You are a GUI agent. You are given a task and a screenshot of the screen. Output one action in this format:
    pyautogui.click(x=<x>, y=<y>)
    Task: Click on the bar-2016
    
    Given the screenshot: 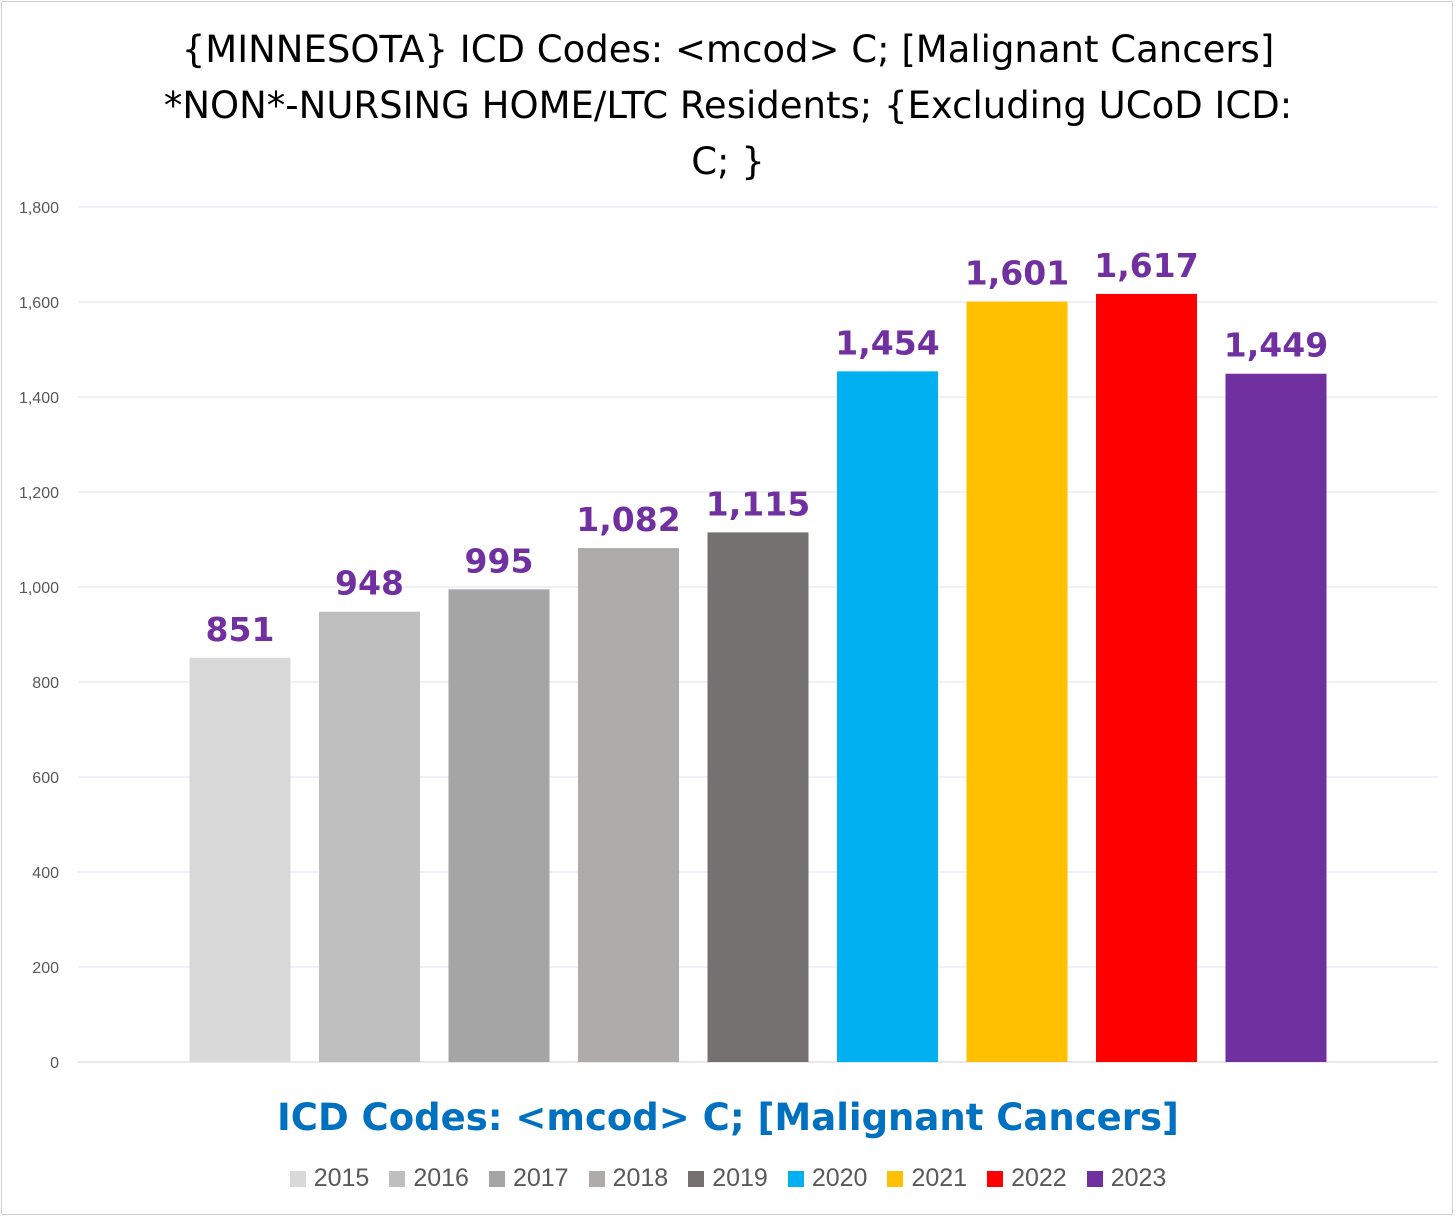 What is the action you would take?
    pyautogui.click(x=369, y=836)
    